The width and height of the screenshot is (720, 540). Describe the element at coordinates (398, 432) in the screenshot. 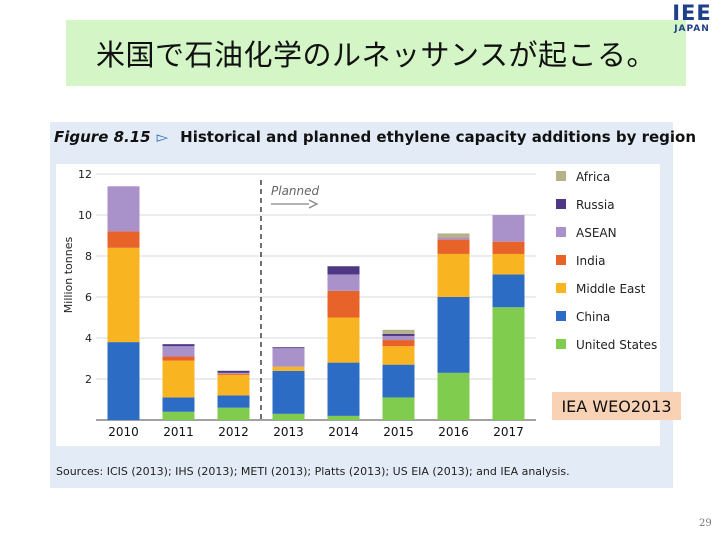

I see `x-tick-label: 2015` at that location.